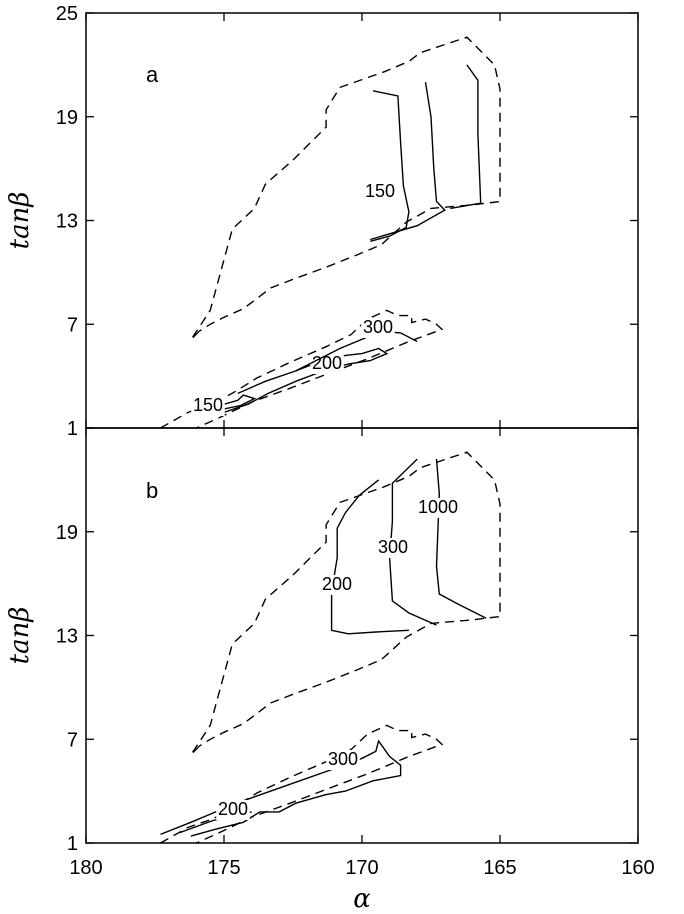 Image resolution: width=684 pixels, height=914 pixels. I want to click on x-tick-label: 165, so click(499, 868).